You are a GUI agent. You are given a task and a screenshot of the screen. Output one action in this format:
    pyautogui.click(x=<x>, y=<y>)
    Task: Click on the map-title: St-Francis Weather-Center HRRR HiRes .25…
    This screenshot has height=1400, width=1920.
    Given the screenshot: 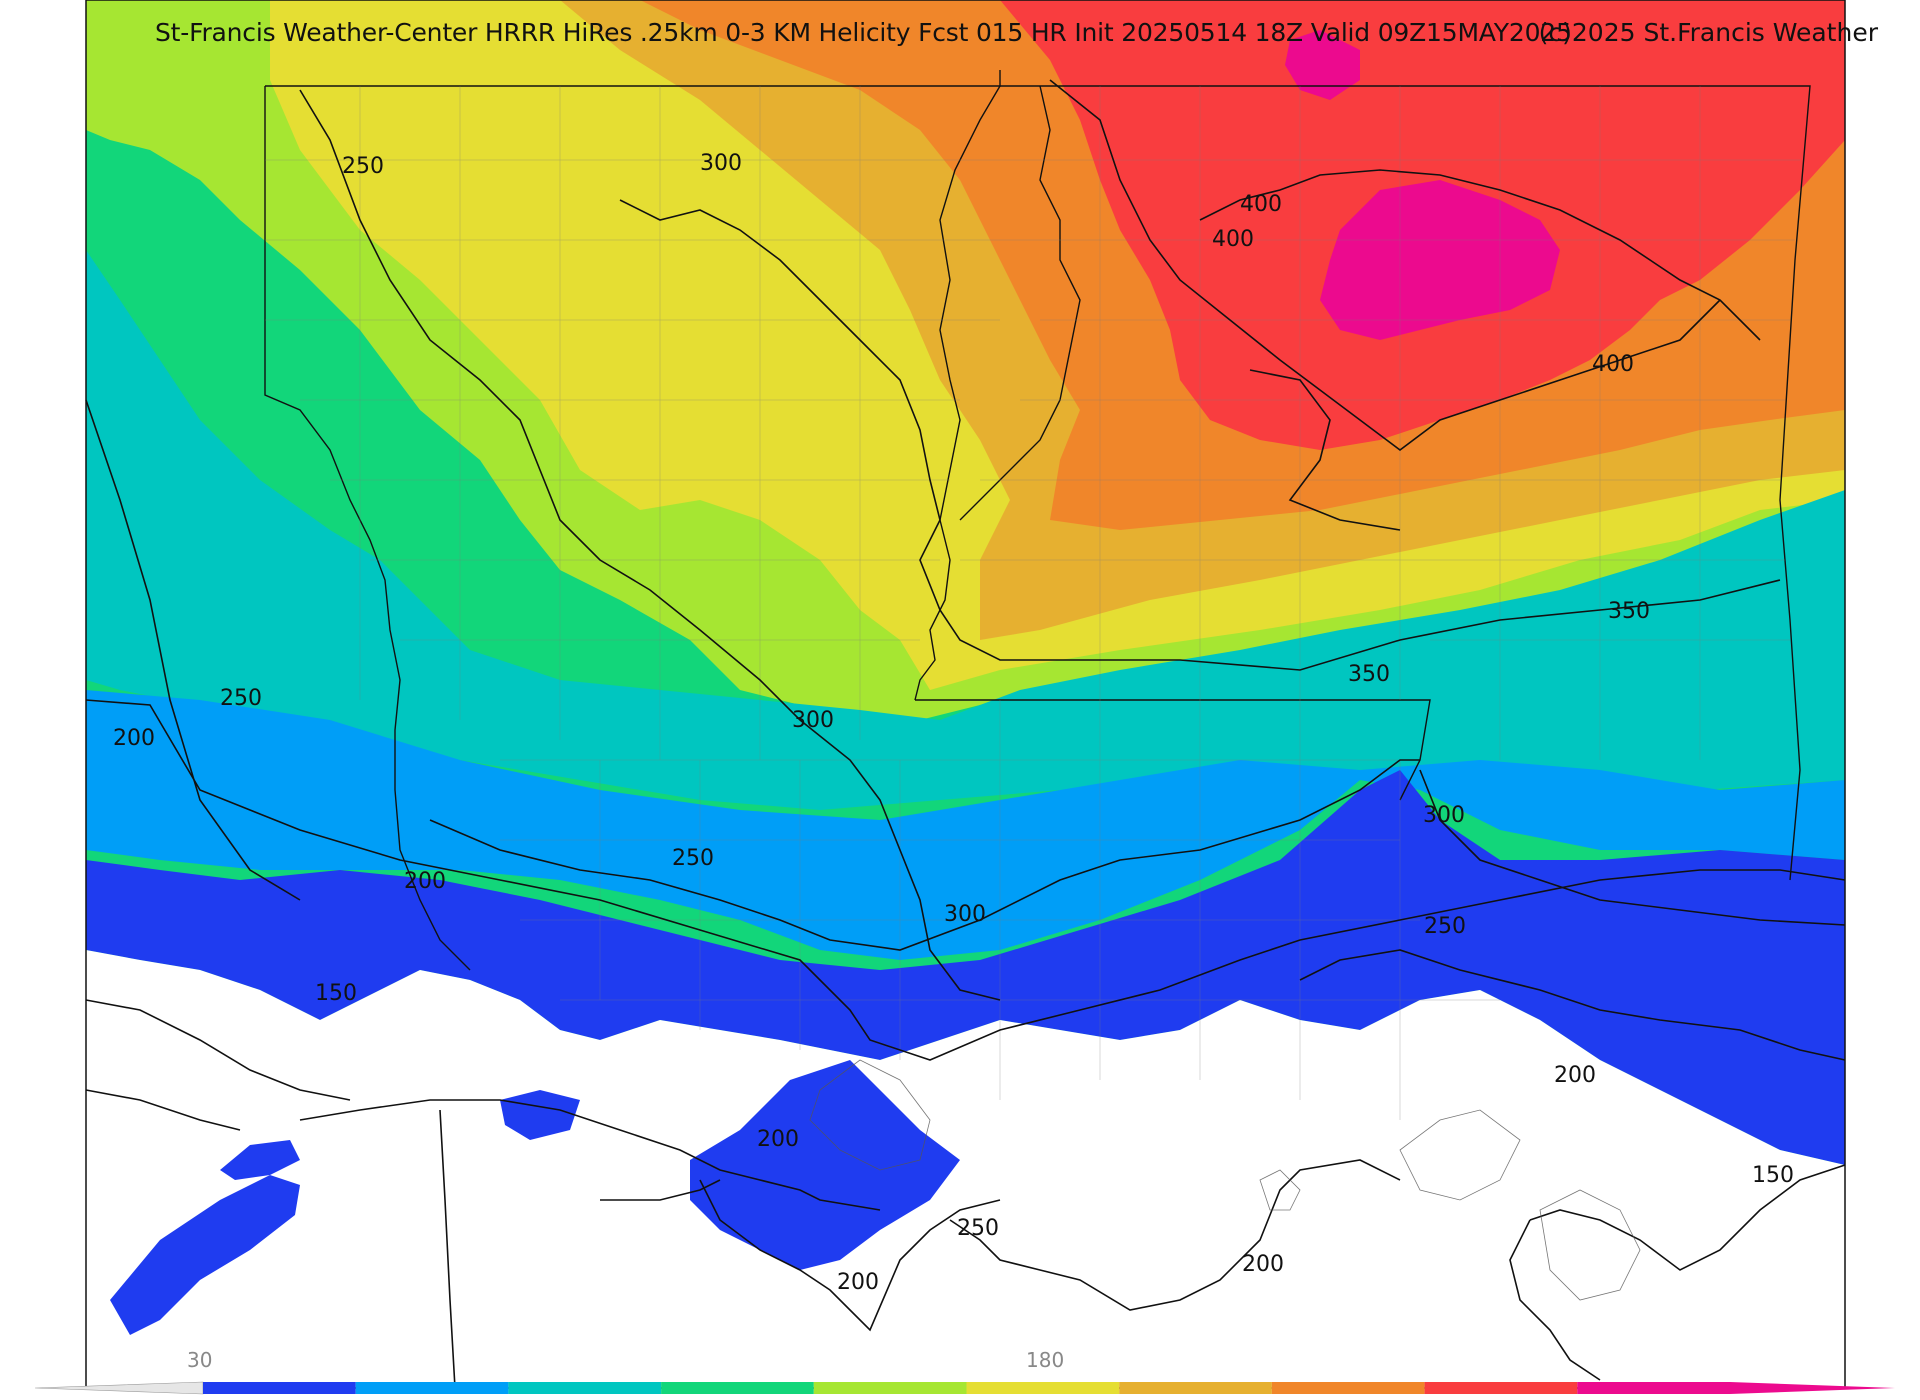 What is the action you would take?
    pyautogui.click(x=863, y=32)
    